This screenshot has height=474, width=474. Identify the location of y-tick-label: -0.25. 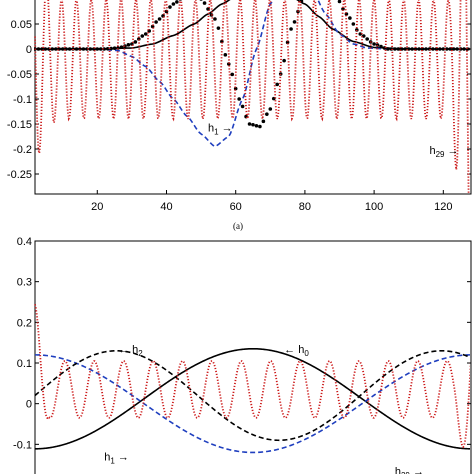
(19, 175).